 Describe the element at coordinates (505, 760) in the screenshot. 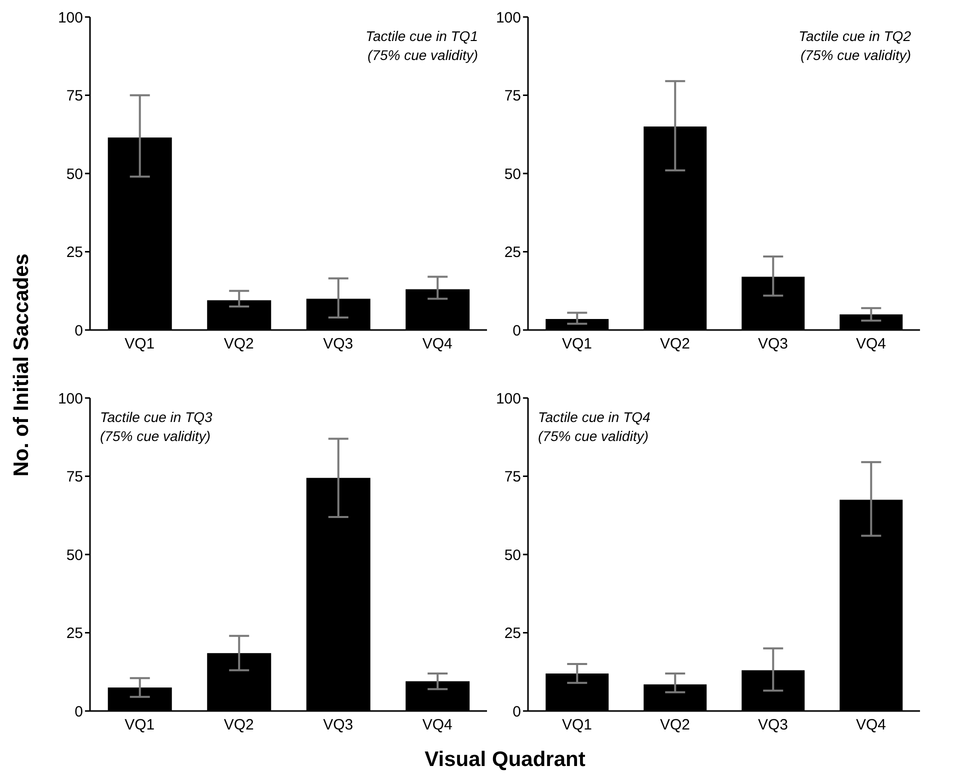

I see `x-axis-title: Visual Quadrant` at that location.